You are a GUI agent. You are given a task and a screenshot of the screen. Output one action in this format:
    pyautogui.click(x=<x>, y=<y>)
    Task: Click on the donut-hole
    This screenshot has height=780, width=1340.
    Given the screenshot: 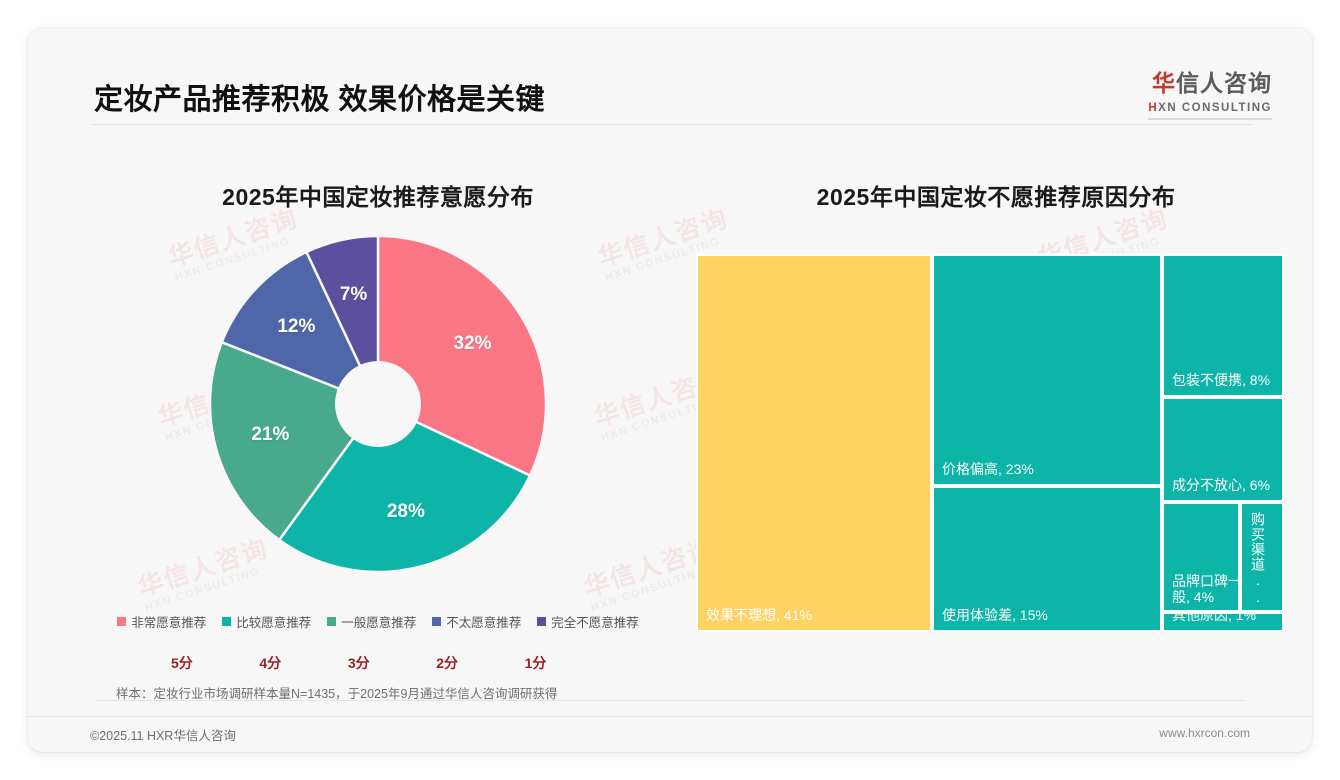 What is the action you would take?
    pyautogui.click(x=378, y=404)
    